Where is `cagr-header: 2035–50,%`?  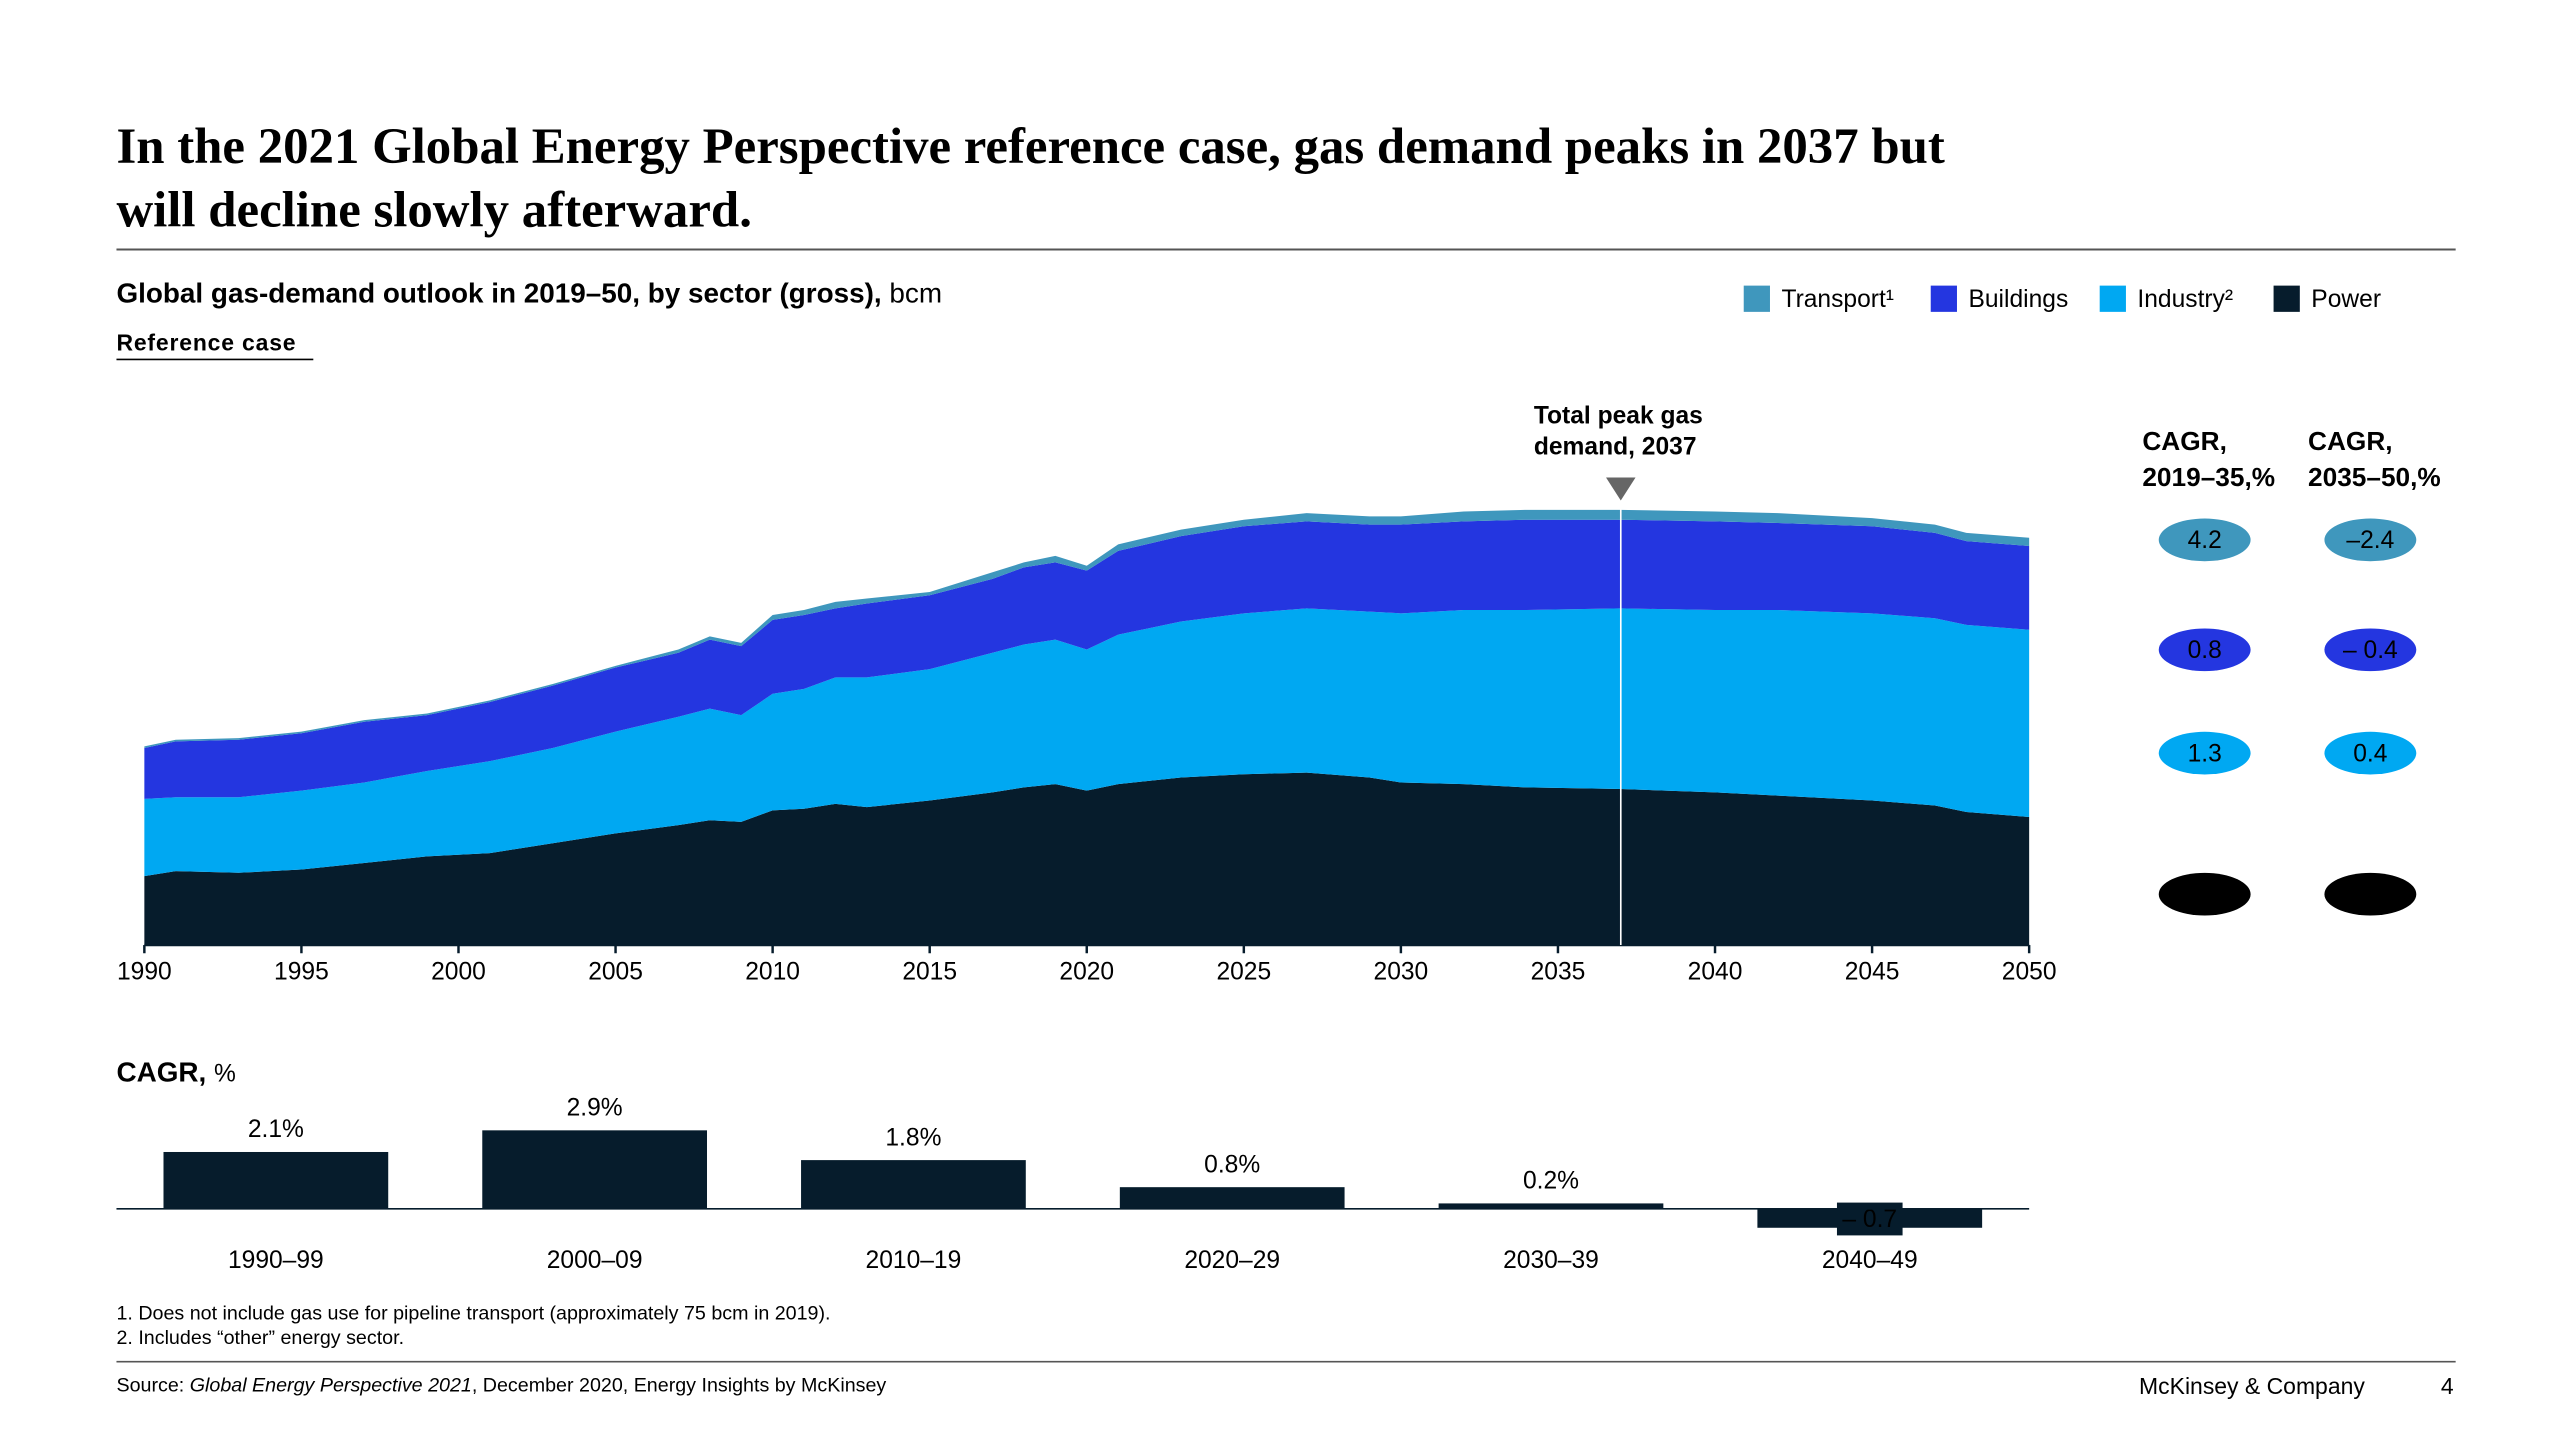
cagr-header: 2035–50,% is located at coordinates (2374, 477).